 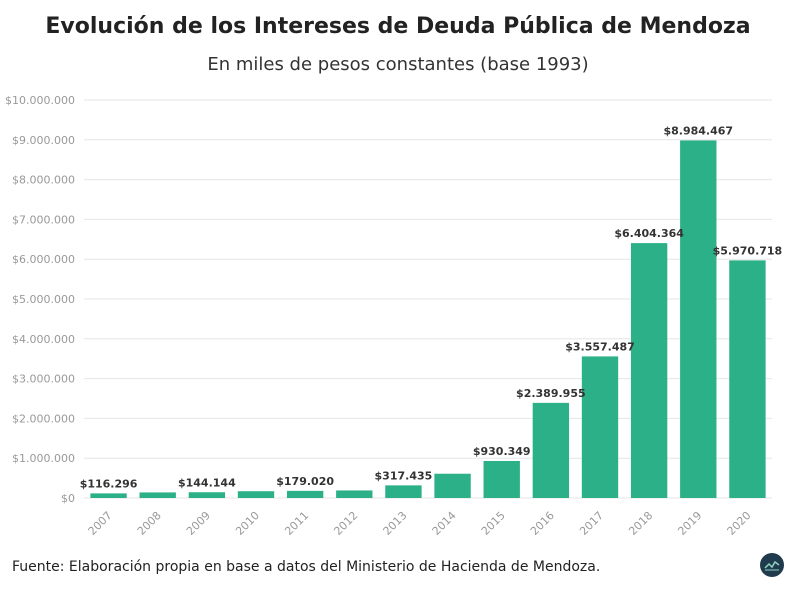 I want to click on chart-subtitle: En miles de pesos constantes (base 1993), so click(x=398, y=64).